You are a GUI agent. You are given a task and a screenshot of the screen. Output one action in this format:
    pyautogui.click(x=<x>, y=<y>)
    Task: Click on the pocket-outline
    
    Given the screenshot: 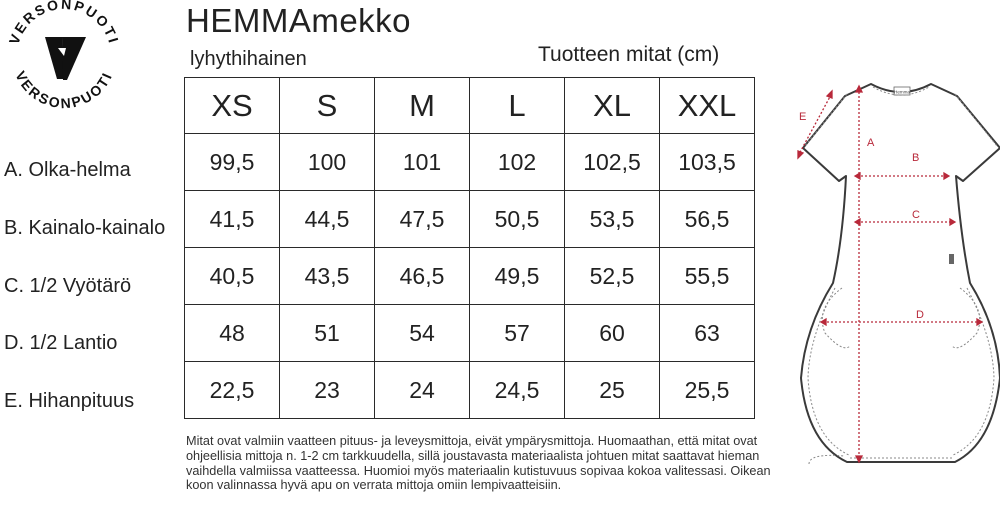 What is the action you would take?
    pyautogui.click(x=836, y=318)
    